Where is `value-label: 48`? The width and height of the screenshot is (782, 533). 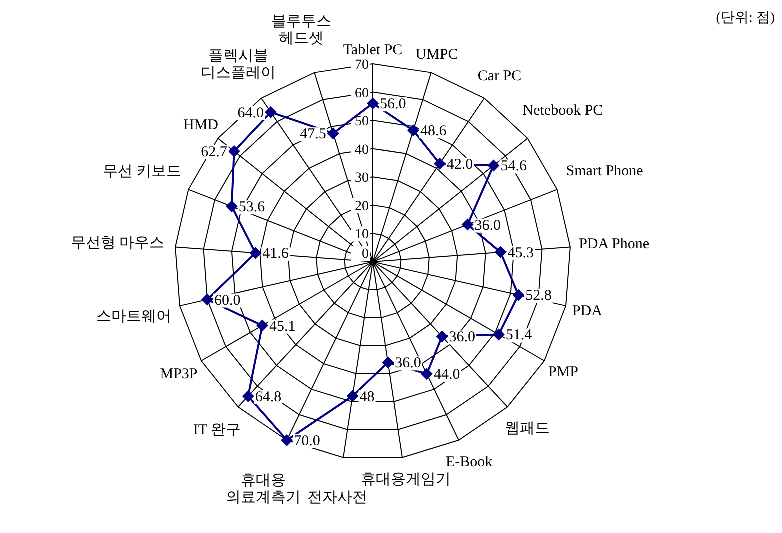
value-label: 48 is located at coordinates (367, 397).